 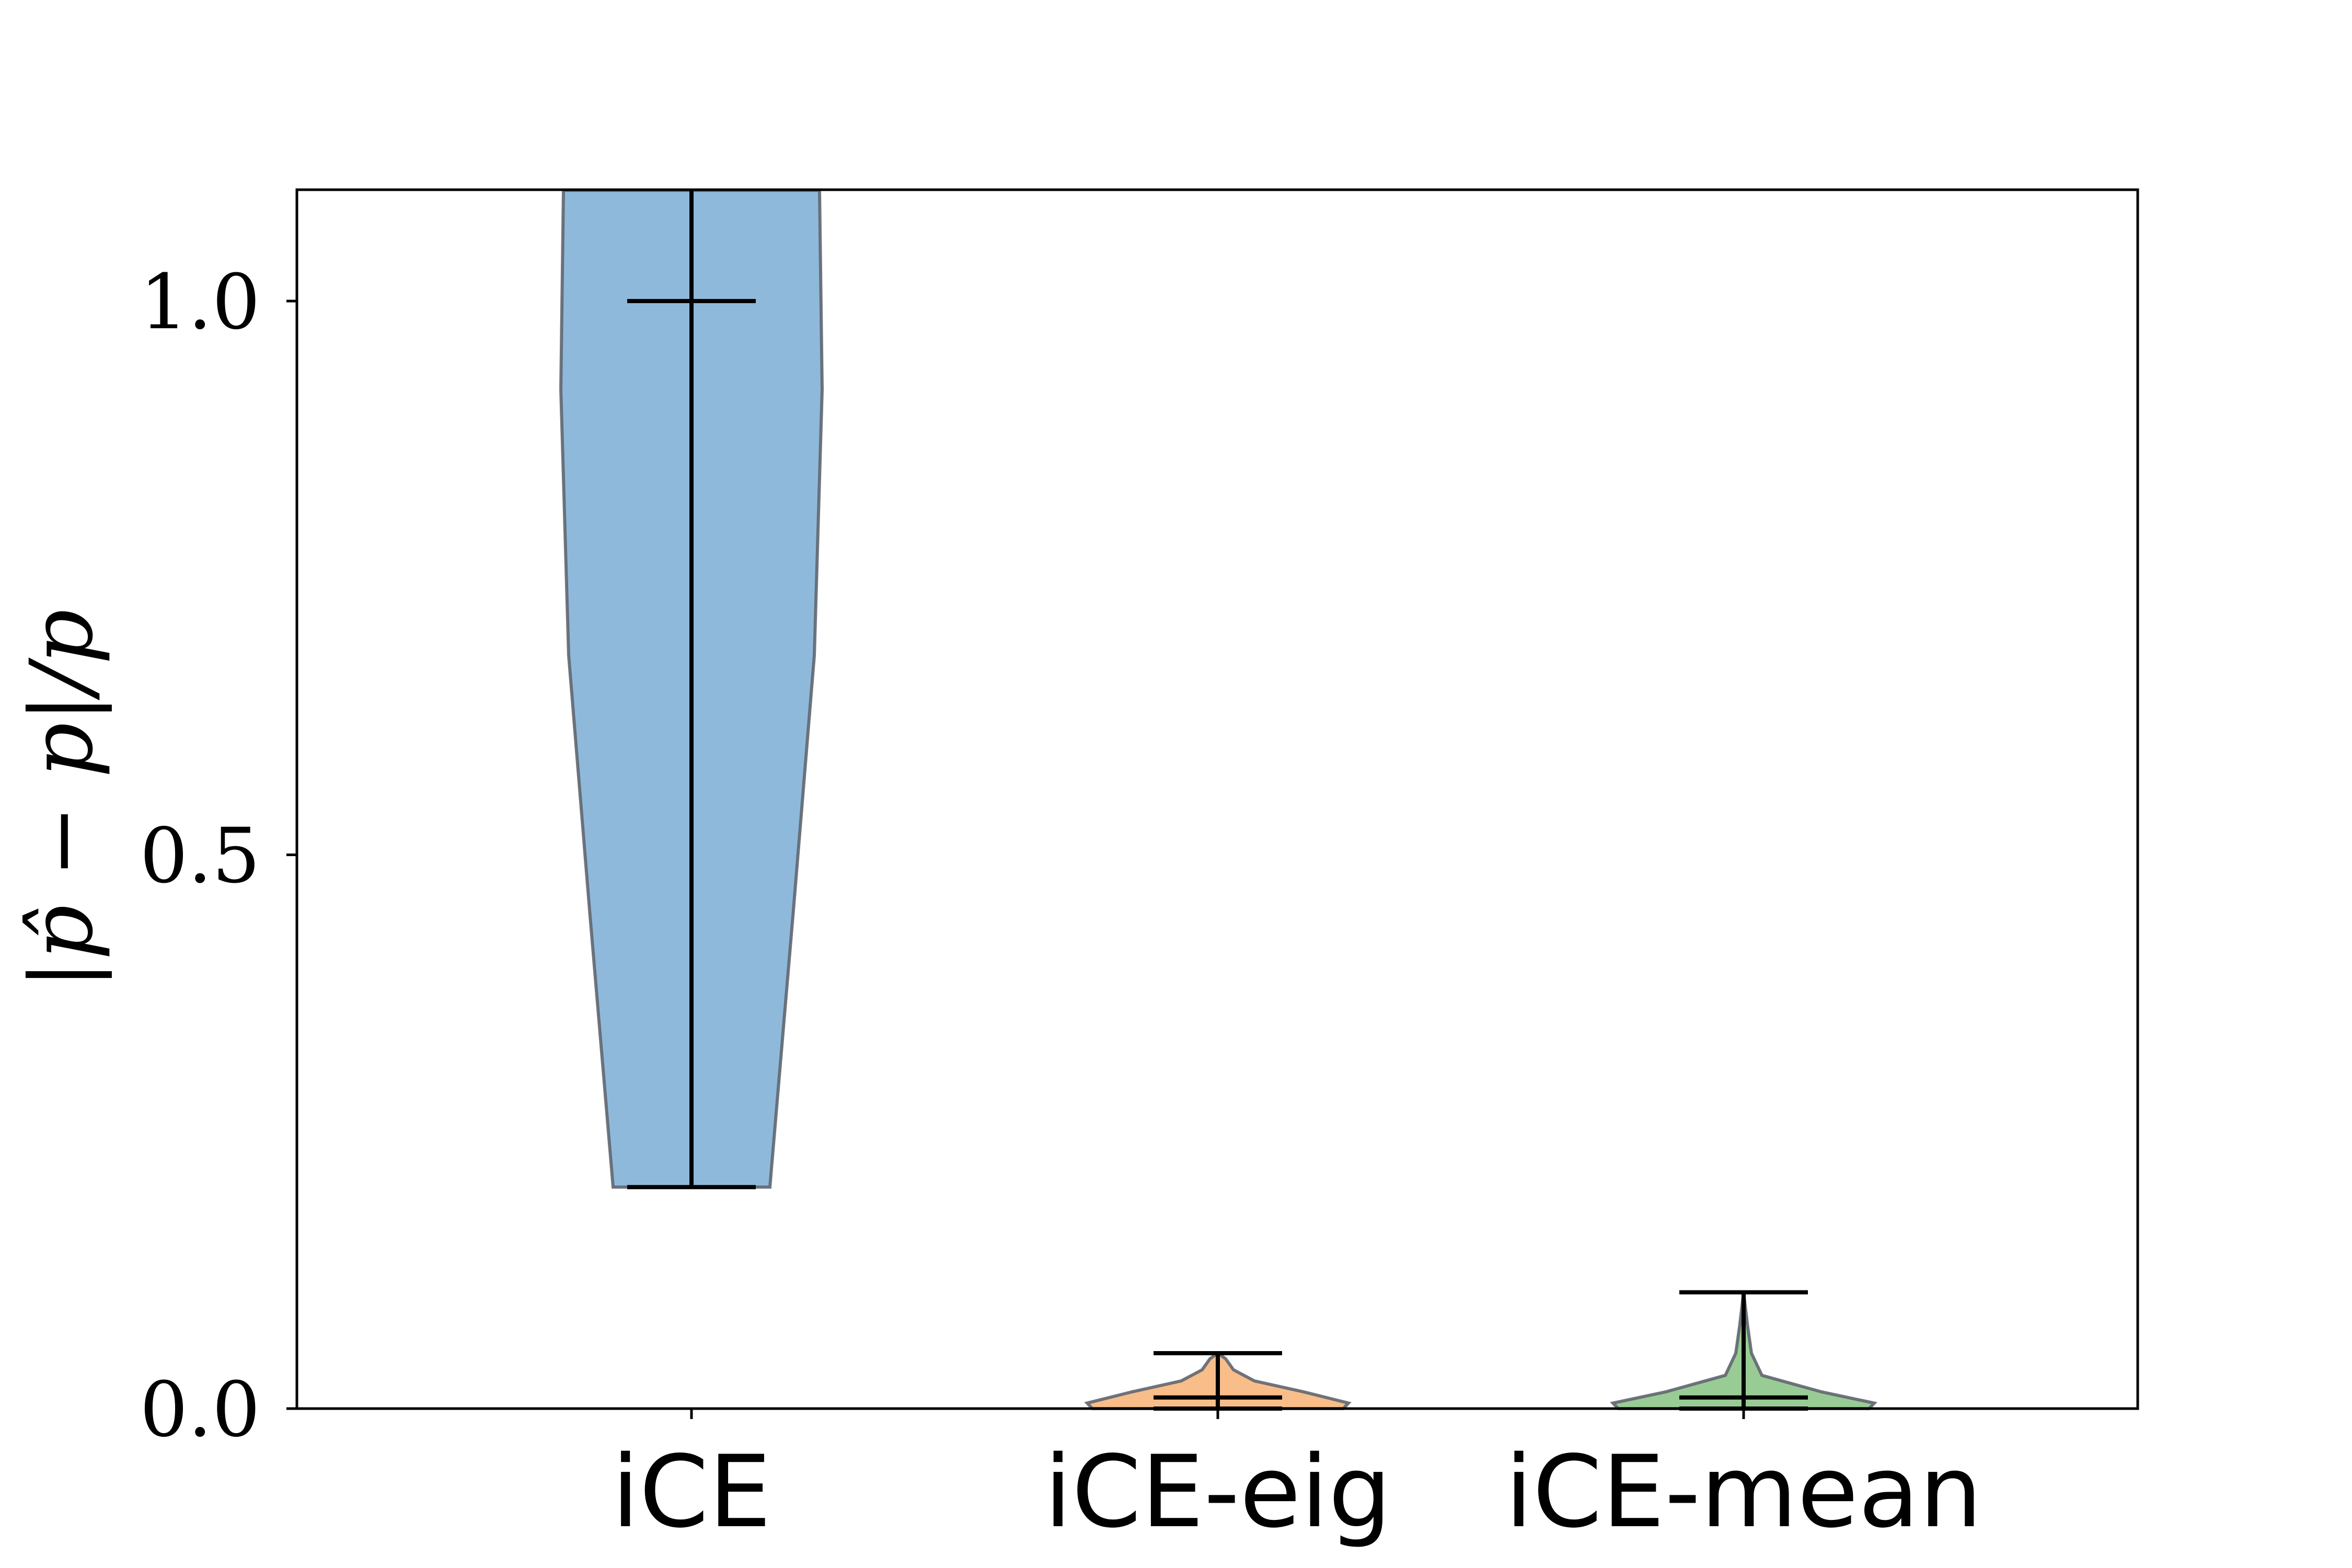 What do you see at coordinates (691, 1492) in the screenshot?
I see `x-tick-label: iCE` at bounding box center [691, 1492].